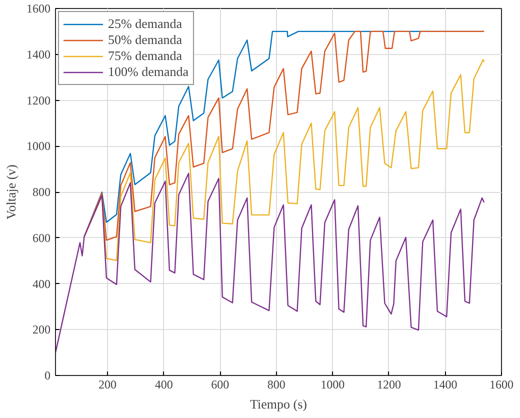 The height and width of the screenshot is (418, 520). I want to click on x-tick-label: 800, so click(276, 385).